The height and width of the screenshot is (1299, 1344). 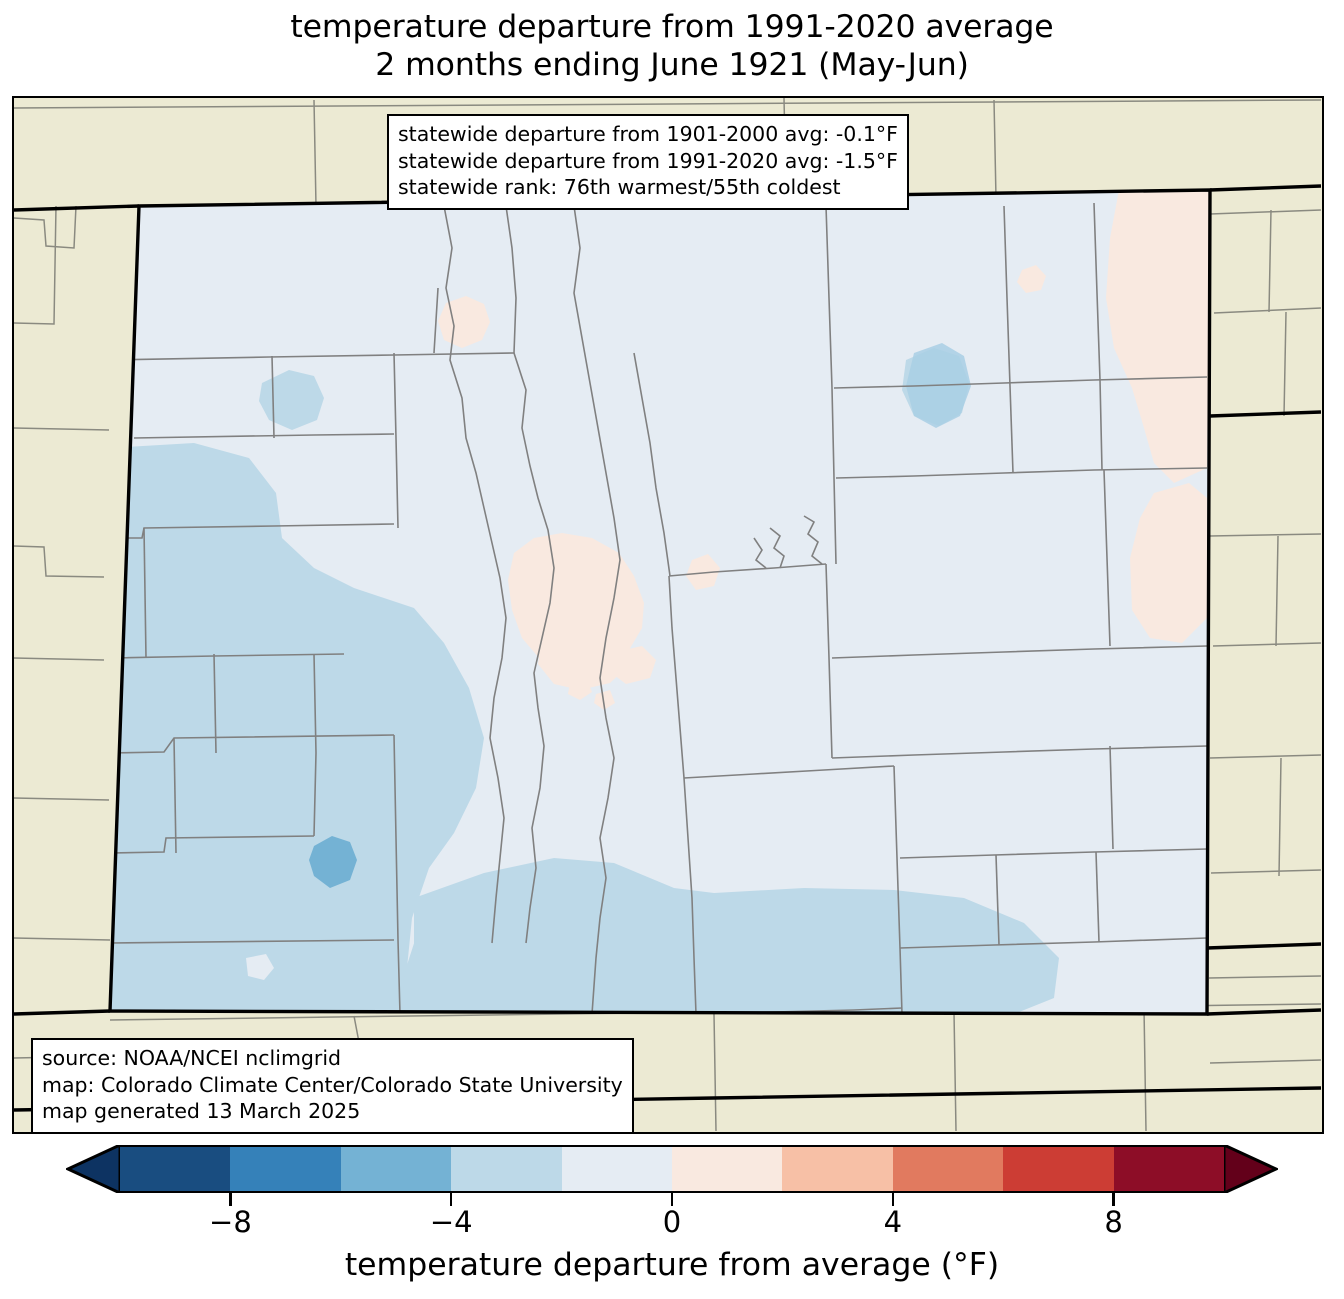 What do you see at coordinates (893, 1222) in the screenshot?
I see `colorbar-tick-label-3: 4` at bounding box center [893, 1222].